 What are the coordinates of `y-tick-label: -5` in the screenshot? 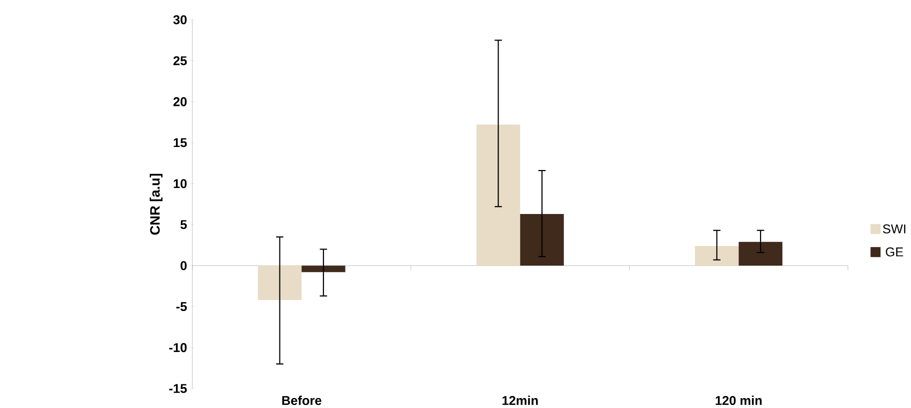 It's located at (181, 307).